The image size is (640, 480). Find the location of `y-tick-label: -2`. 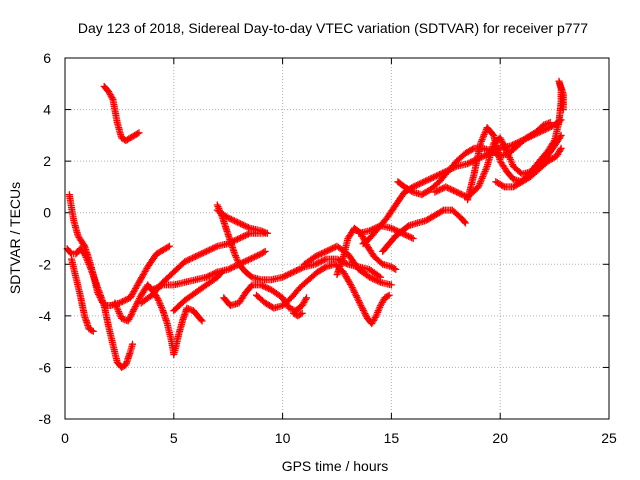

y-tick-label: -2 is located at coordinates (45, 264).